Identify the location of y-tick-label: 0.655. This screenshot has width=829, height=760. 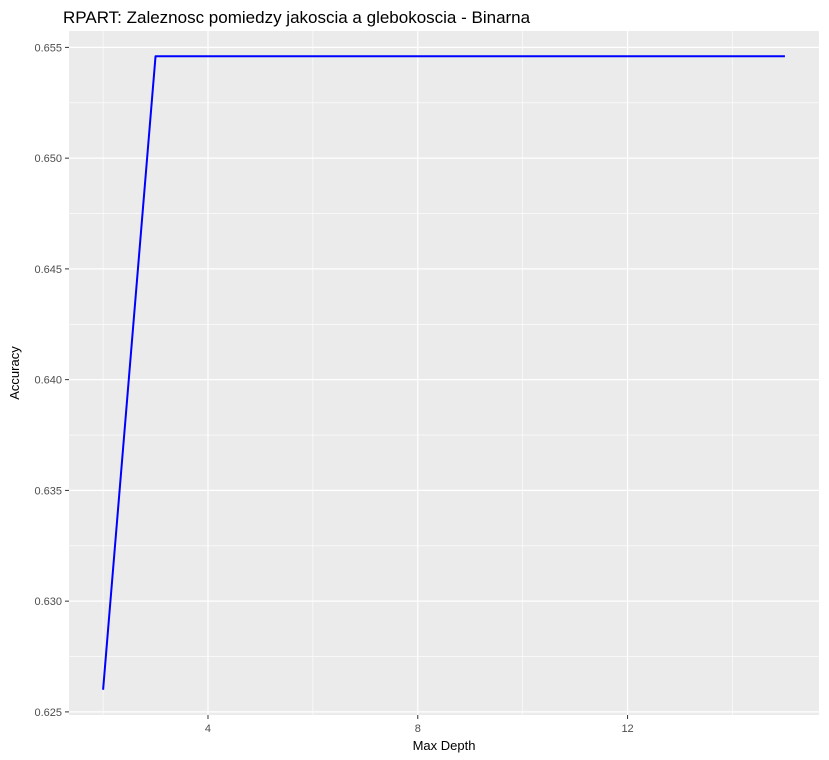
(48, 48).